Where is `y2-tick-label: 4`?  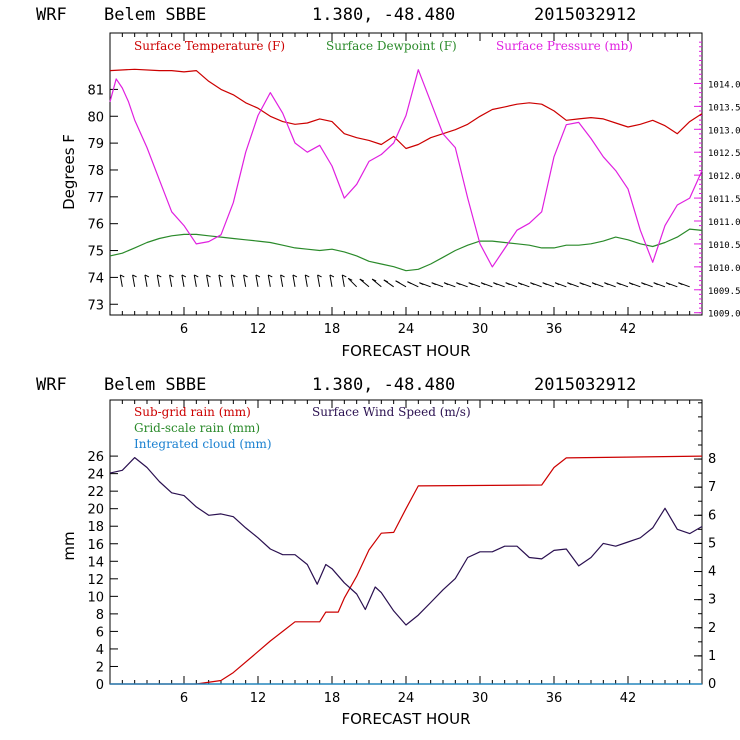 y2-tick-label: 4 is located at coordinates (712, 572).